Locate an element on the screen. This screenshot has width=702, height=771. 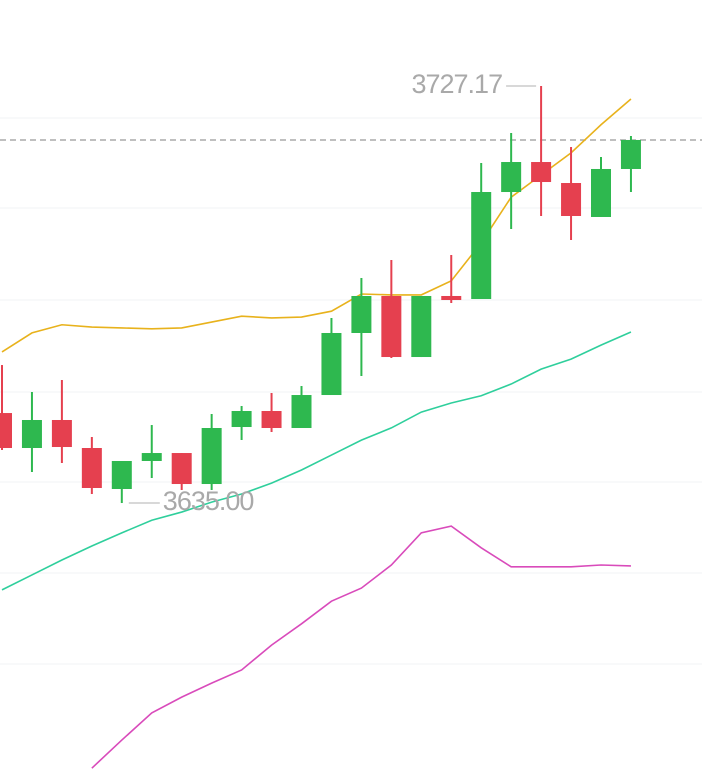
annotation-label: 3635.00 is located at coordinates (208, 501).